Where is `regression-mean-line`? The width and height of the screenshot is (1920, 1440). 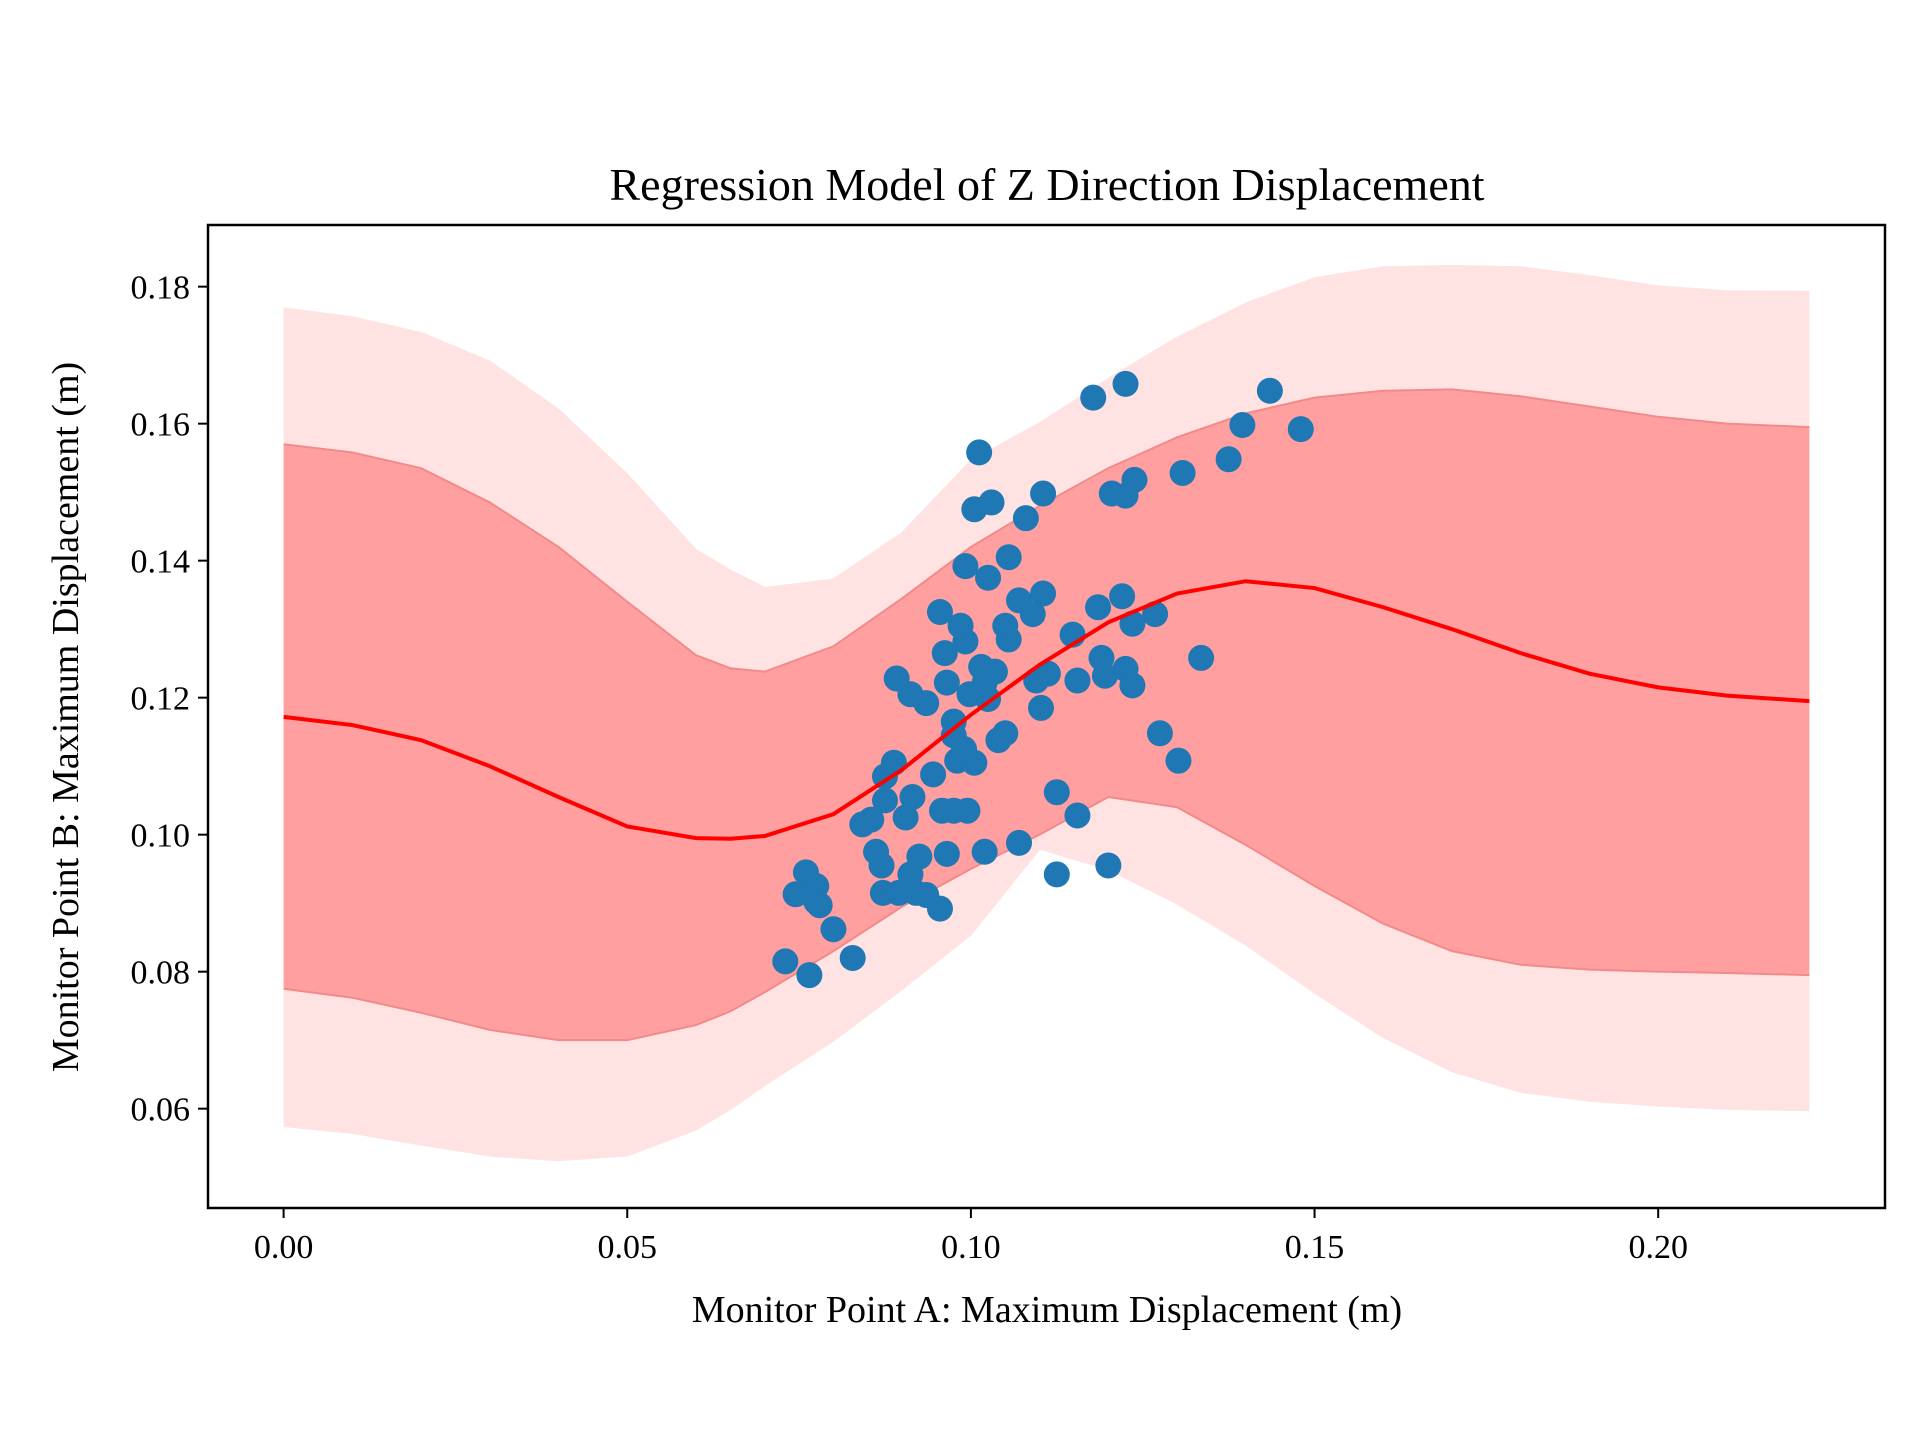
regression-mean-line is located at coordinates (1046, 710).